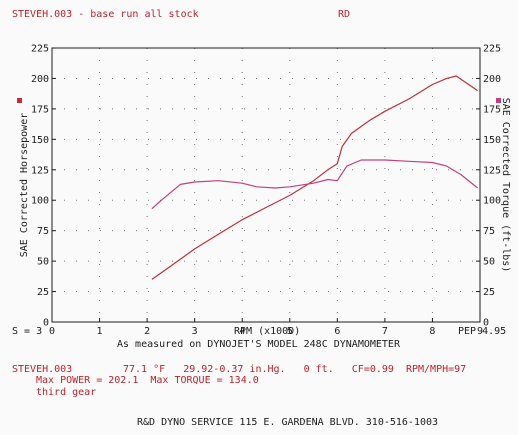 The height and width of the screenshot is (435, 518). Describe the element at coordinates (147, 380) in the screenshot. I see `footer-max-values: Max POWER = 202.1 Max TORQUE = 134.0` at that location.